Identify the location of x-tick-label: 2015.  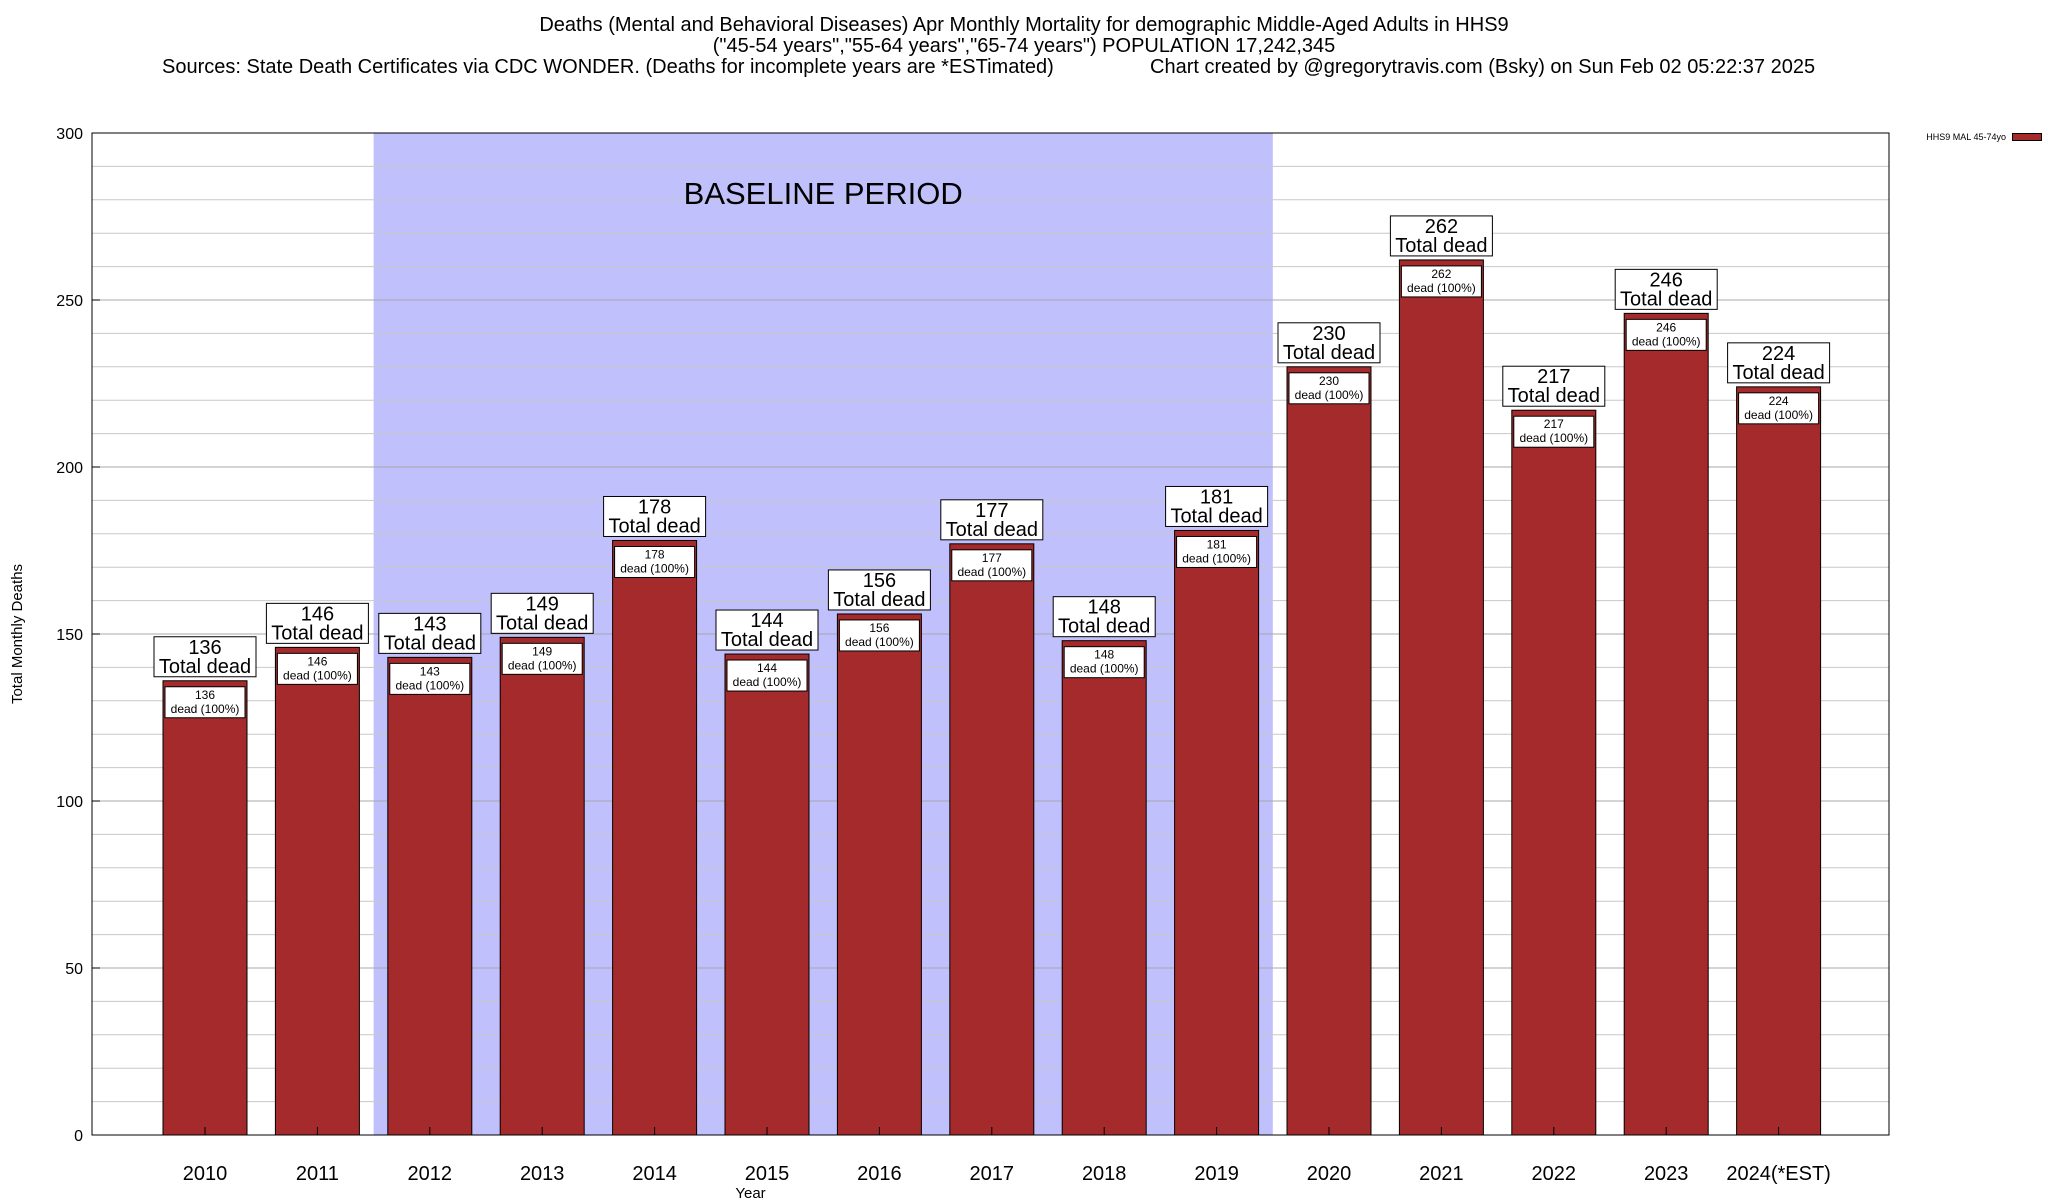
(767, 1174).